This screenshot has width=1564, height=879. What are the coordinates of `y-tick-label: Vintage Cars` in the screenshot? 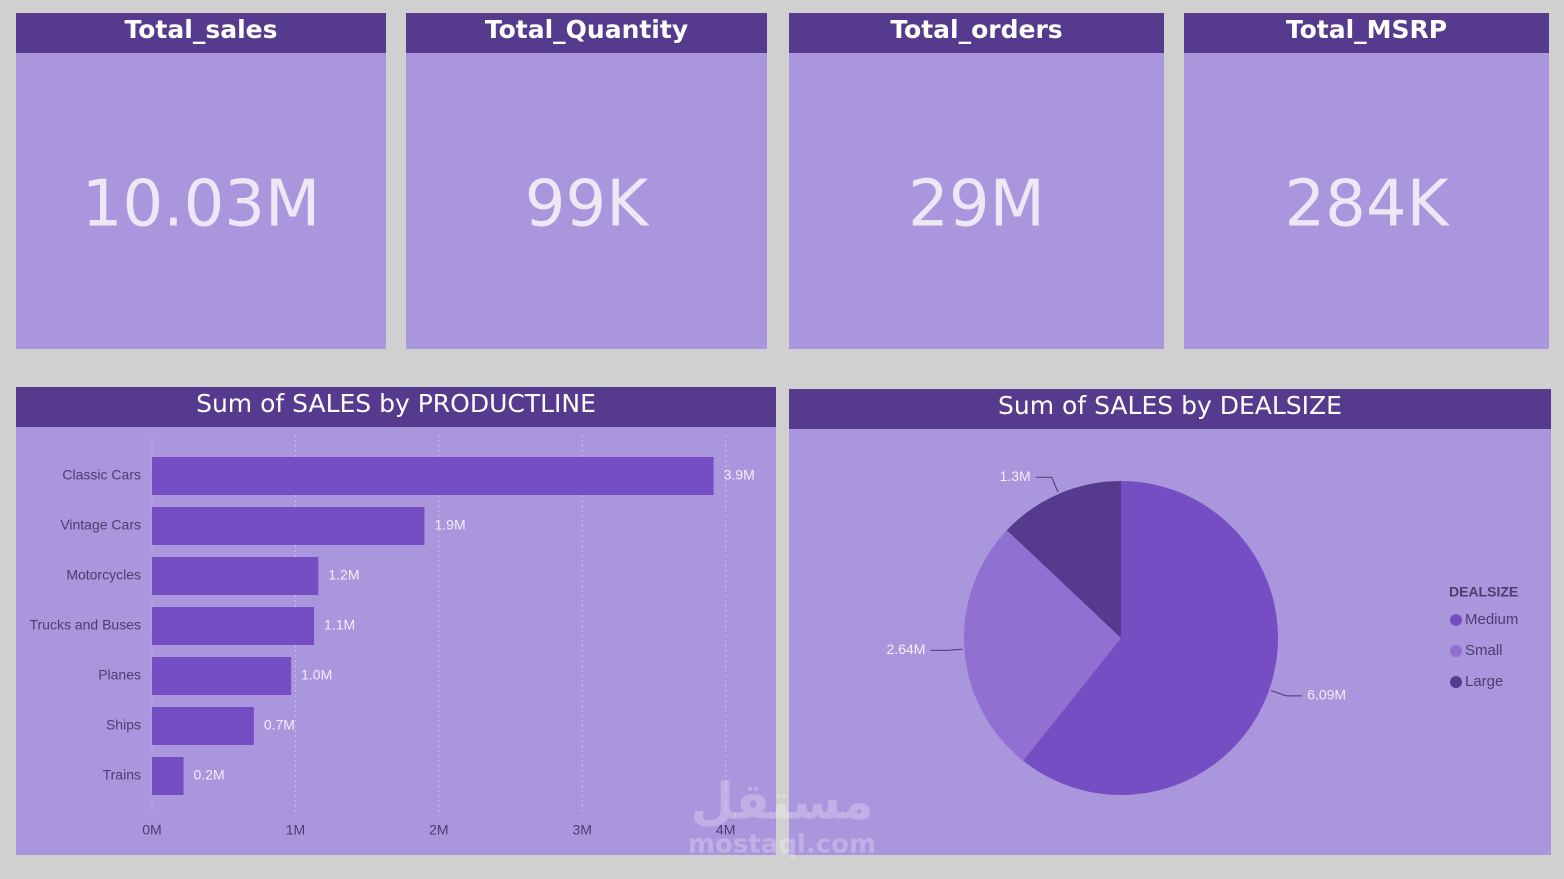 It's located at (100, 525).